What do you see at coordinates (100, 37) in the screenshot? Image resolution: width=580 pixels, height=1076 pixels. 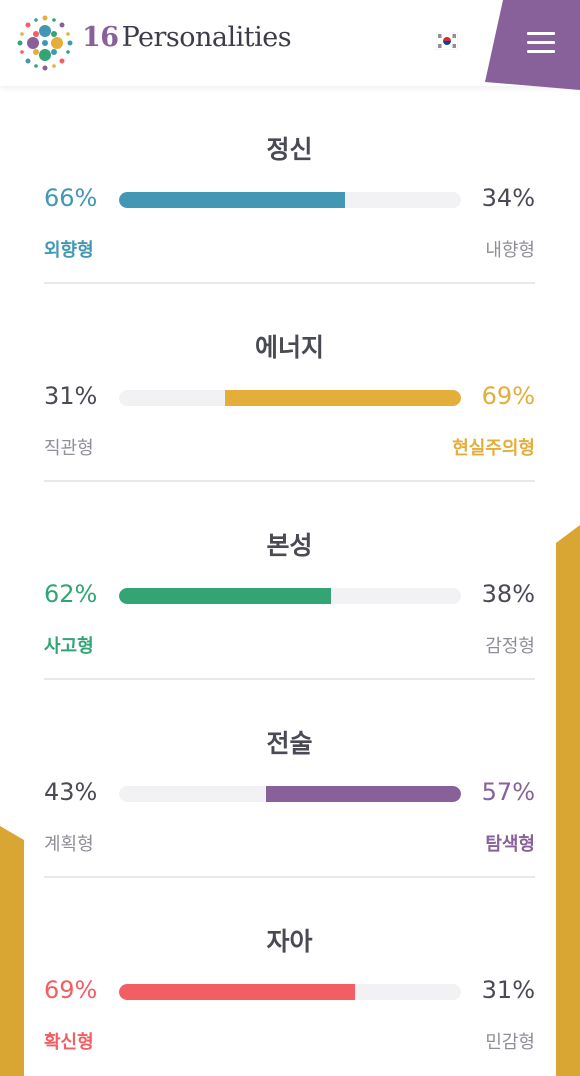 I see `brand-number: 16` at bounding box center [100, 37].